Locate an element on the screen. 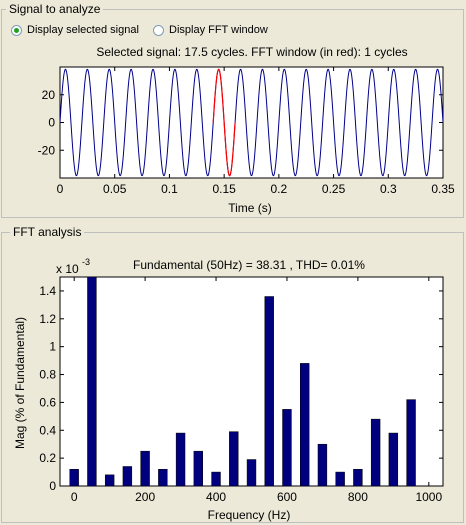 The image size is (466, 525). fft-ylabel: Mag (% of Fundamental) is located at coordinates (20, 383).